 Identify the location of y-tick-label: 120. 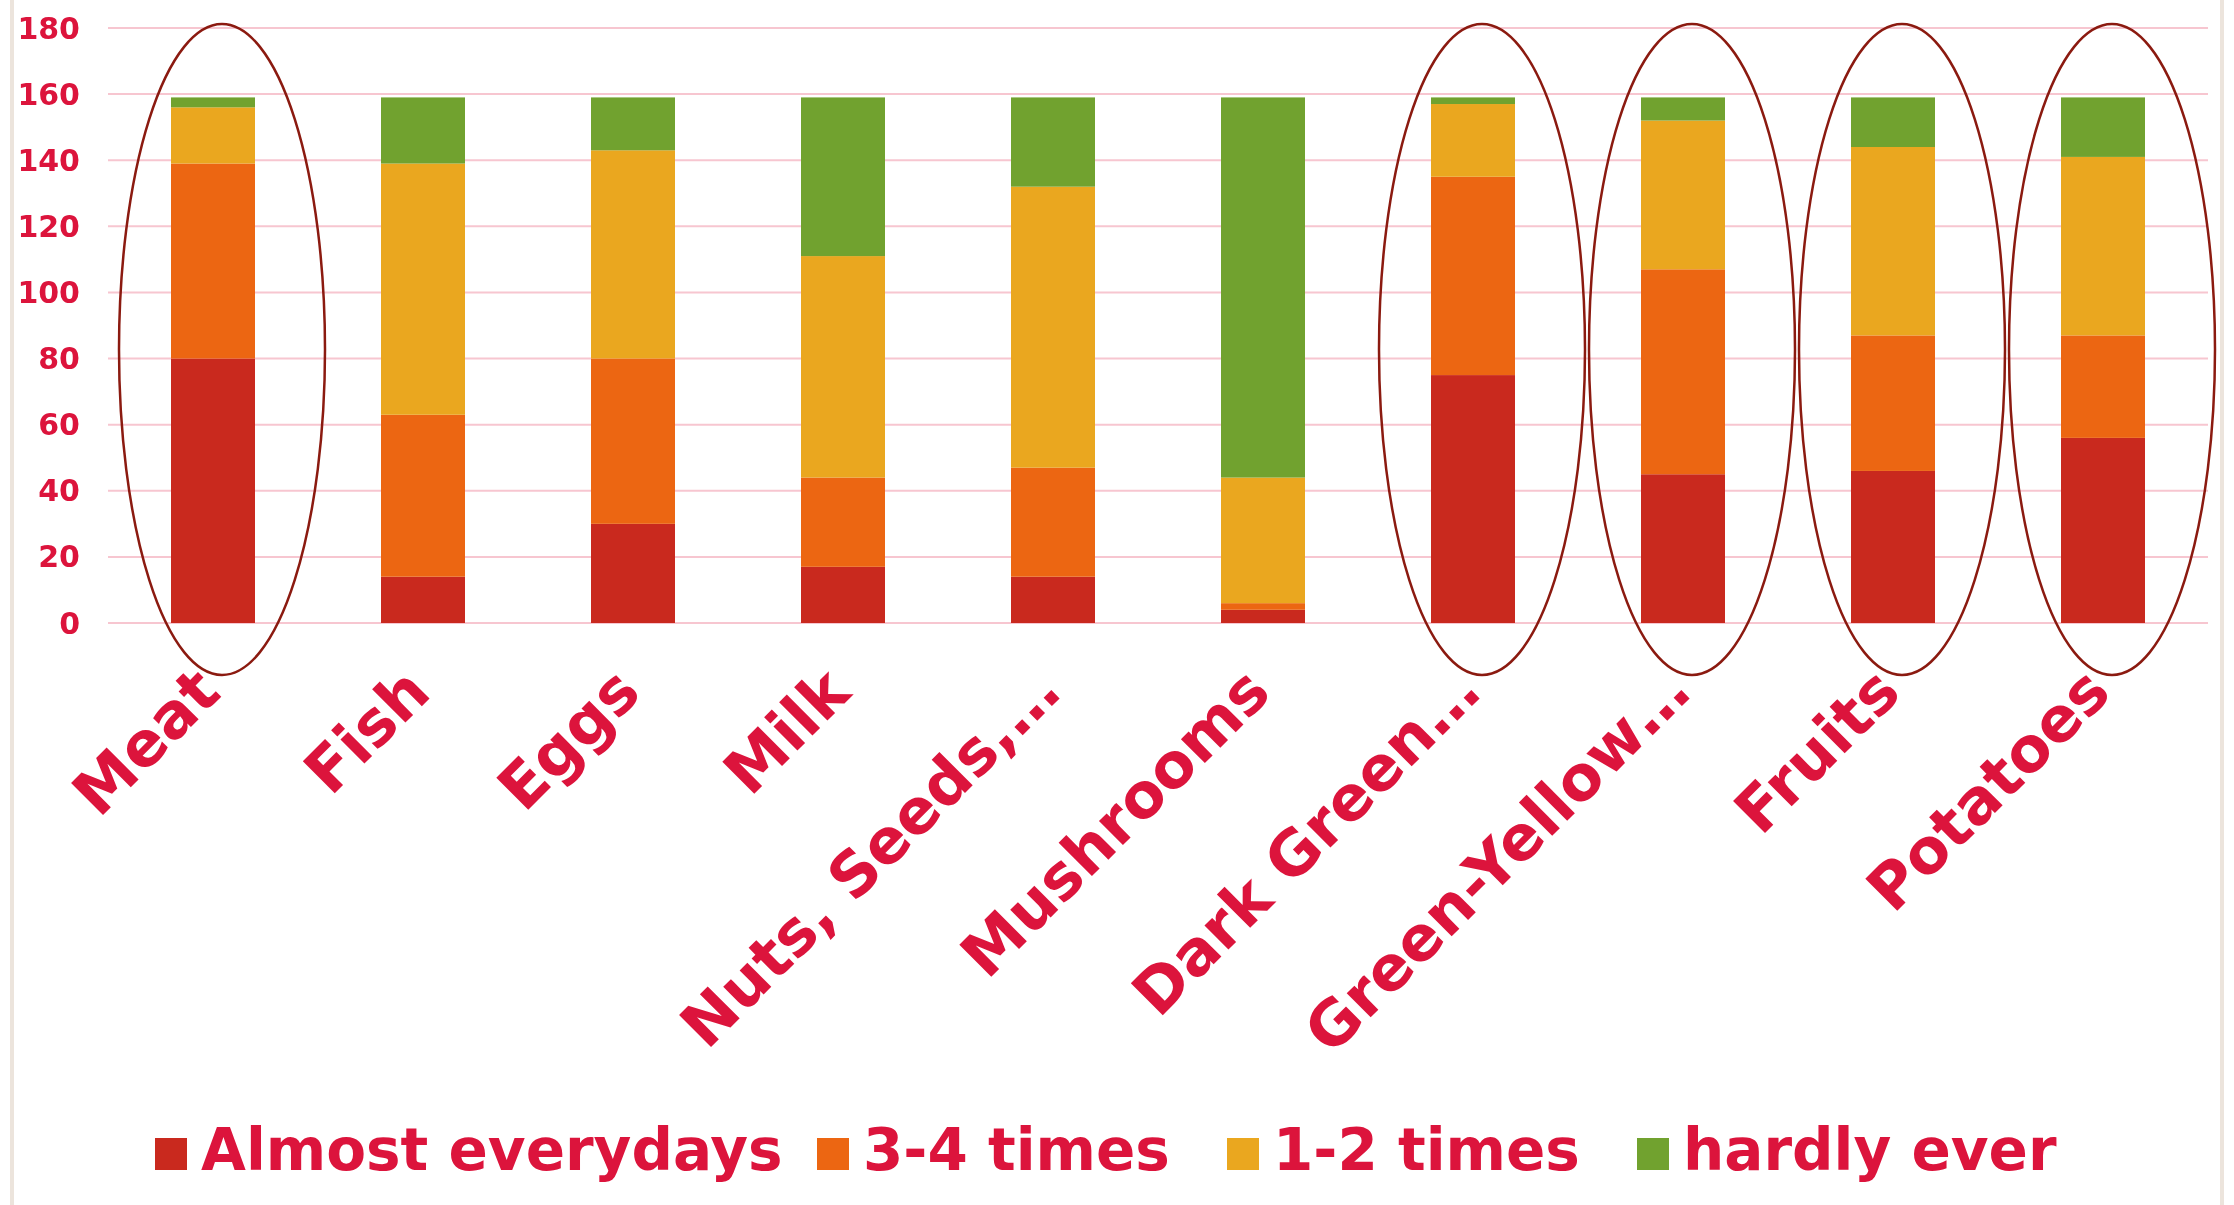
(48, 226).